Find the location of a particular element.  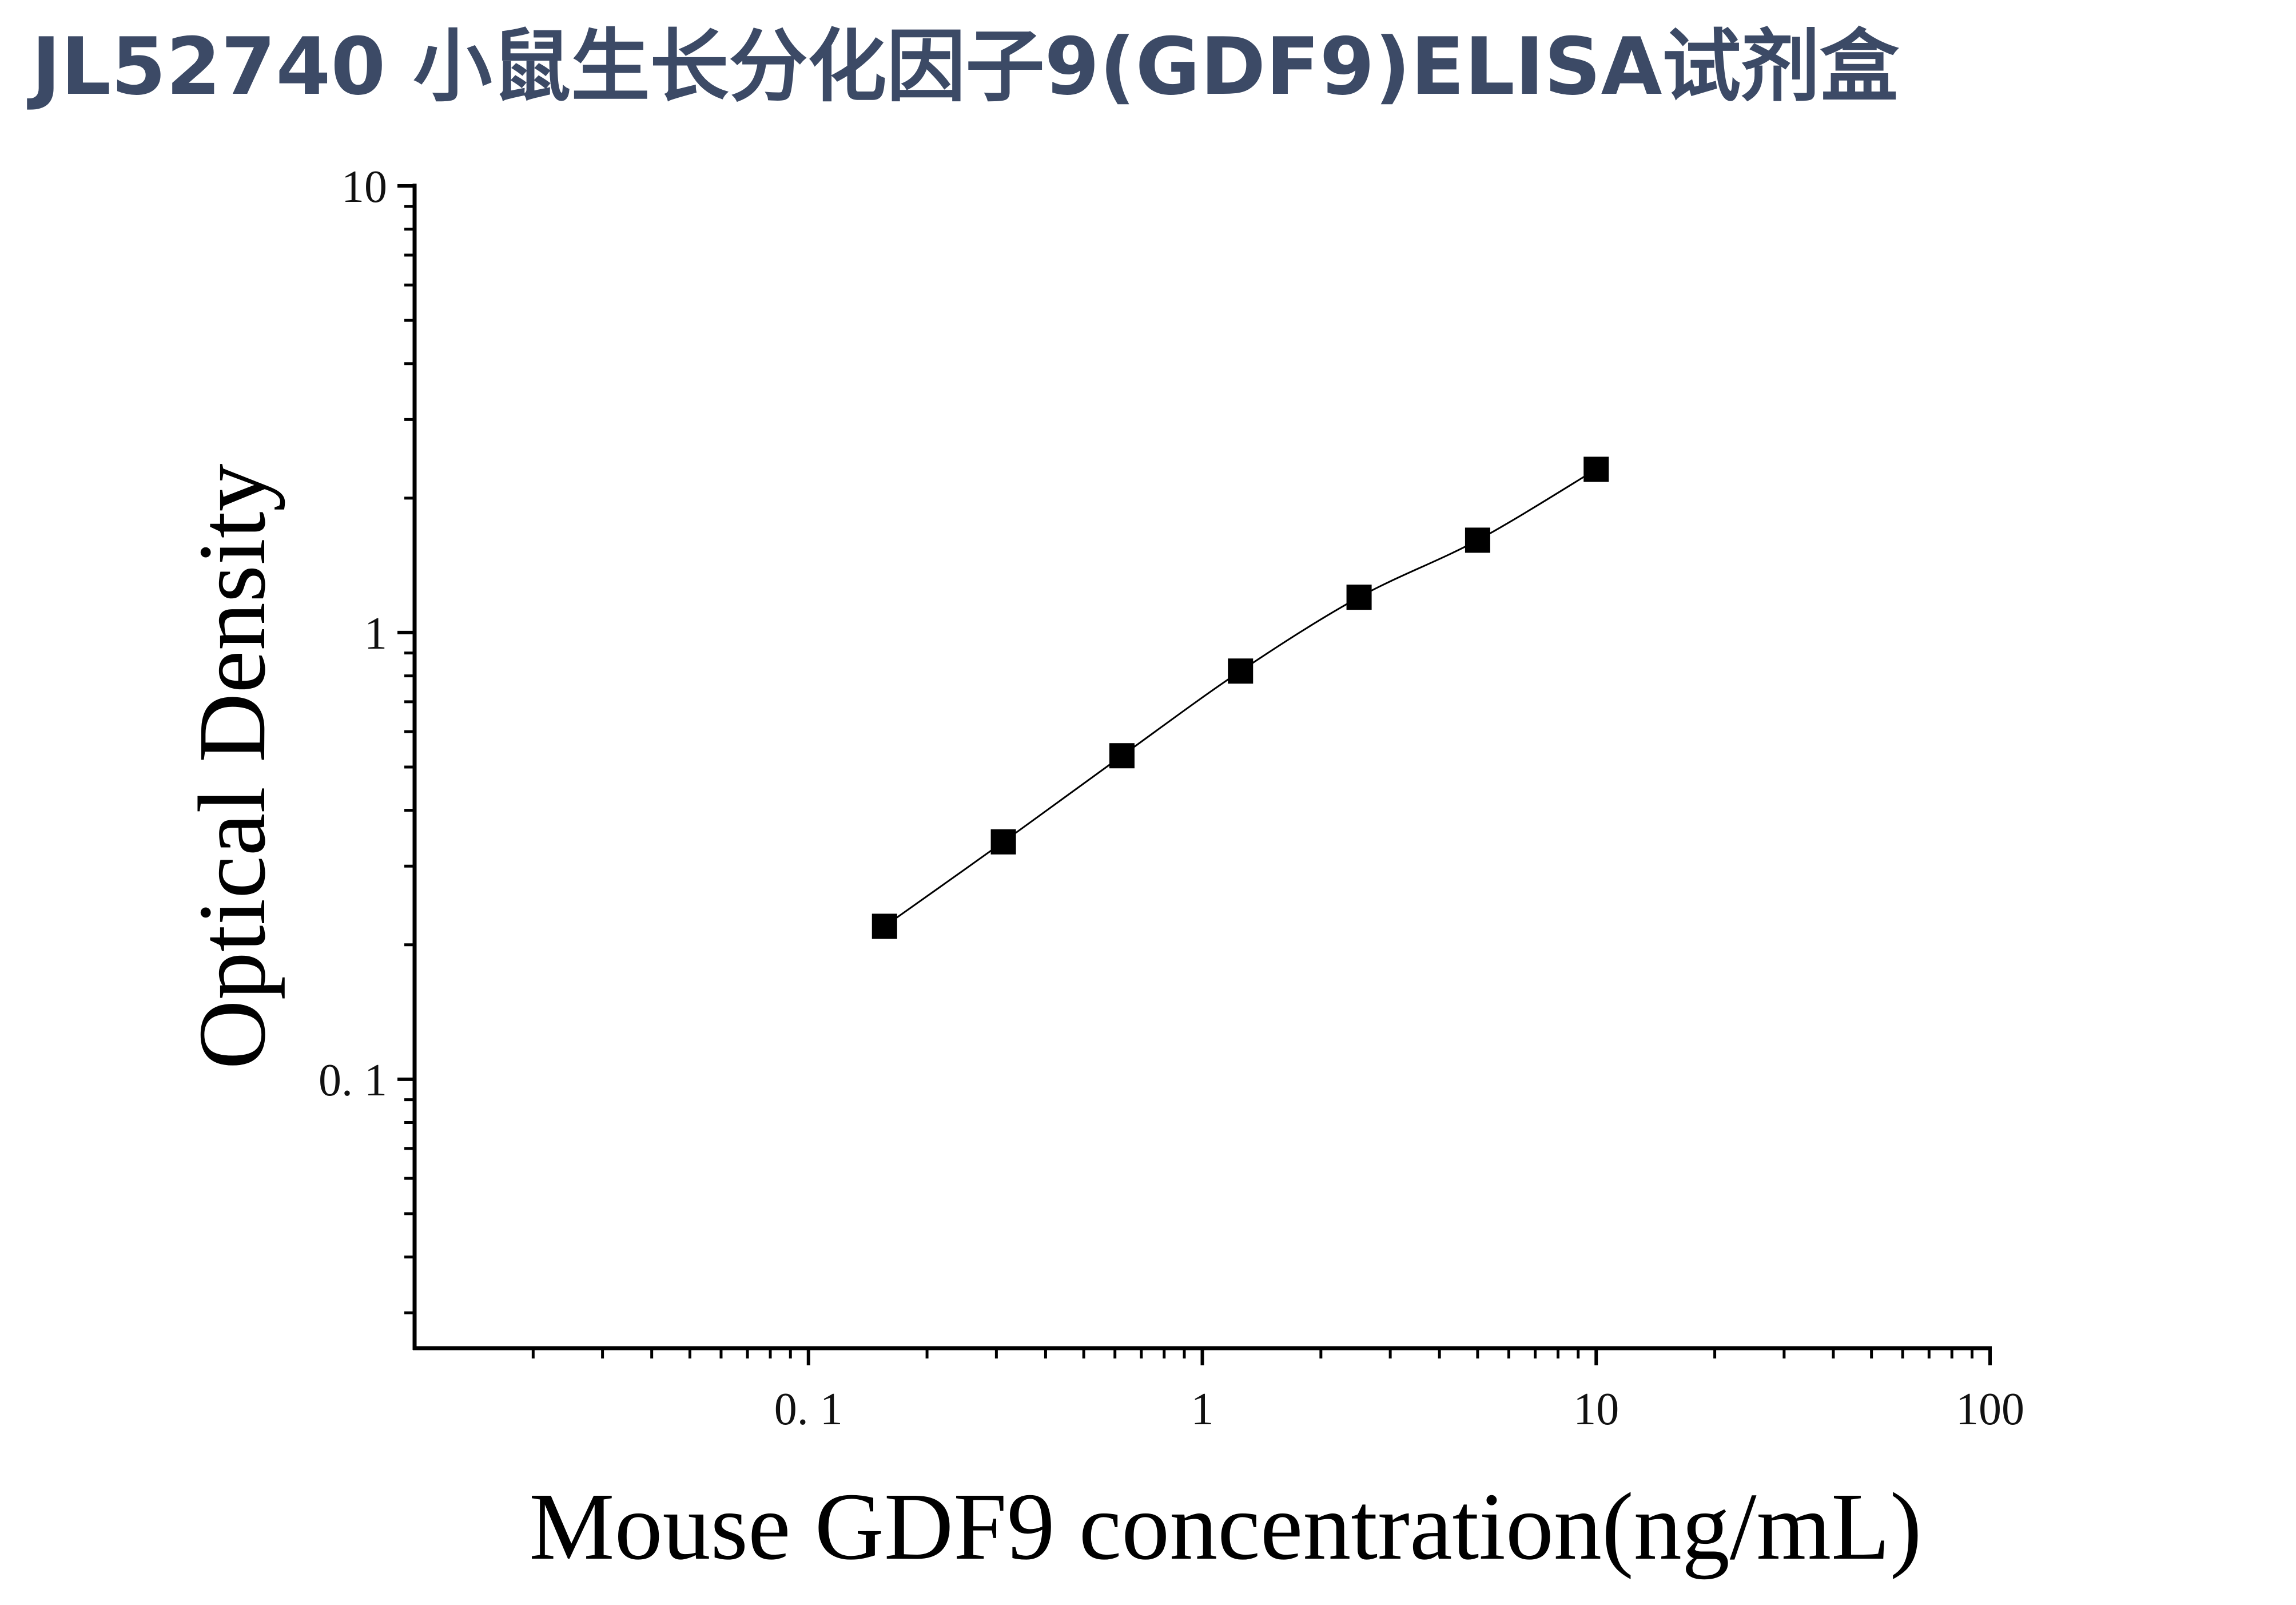

y-tick-label: 10 is located at coordinates (364, 187).